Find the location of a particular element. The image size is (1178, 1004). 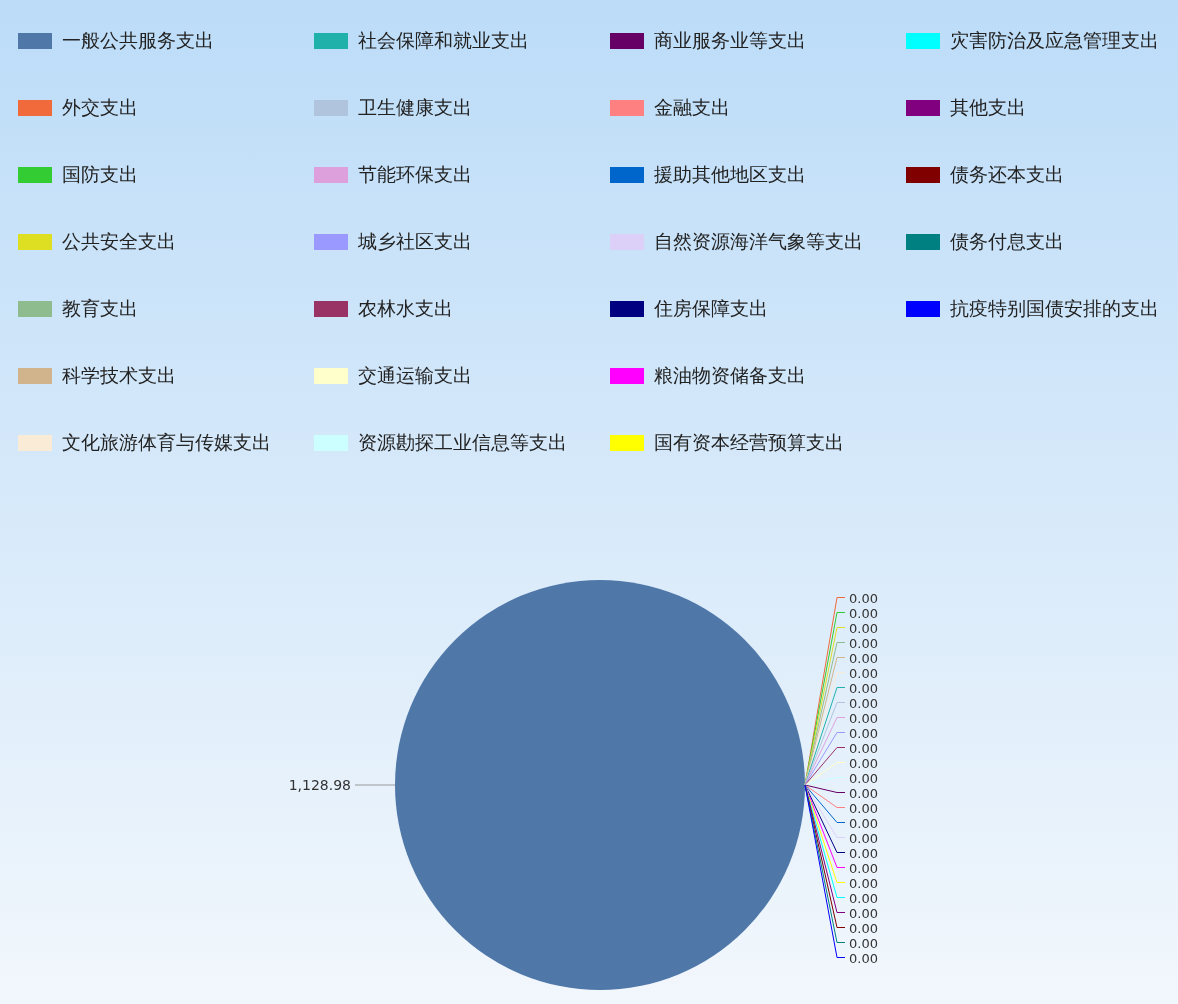

legend-label: 灾害防治及应急管理支出 is located at coordinates (1054, 40).